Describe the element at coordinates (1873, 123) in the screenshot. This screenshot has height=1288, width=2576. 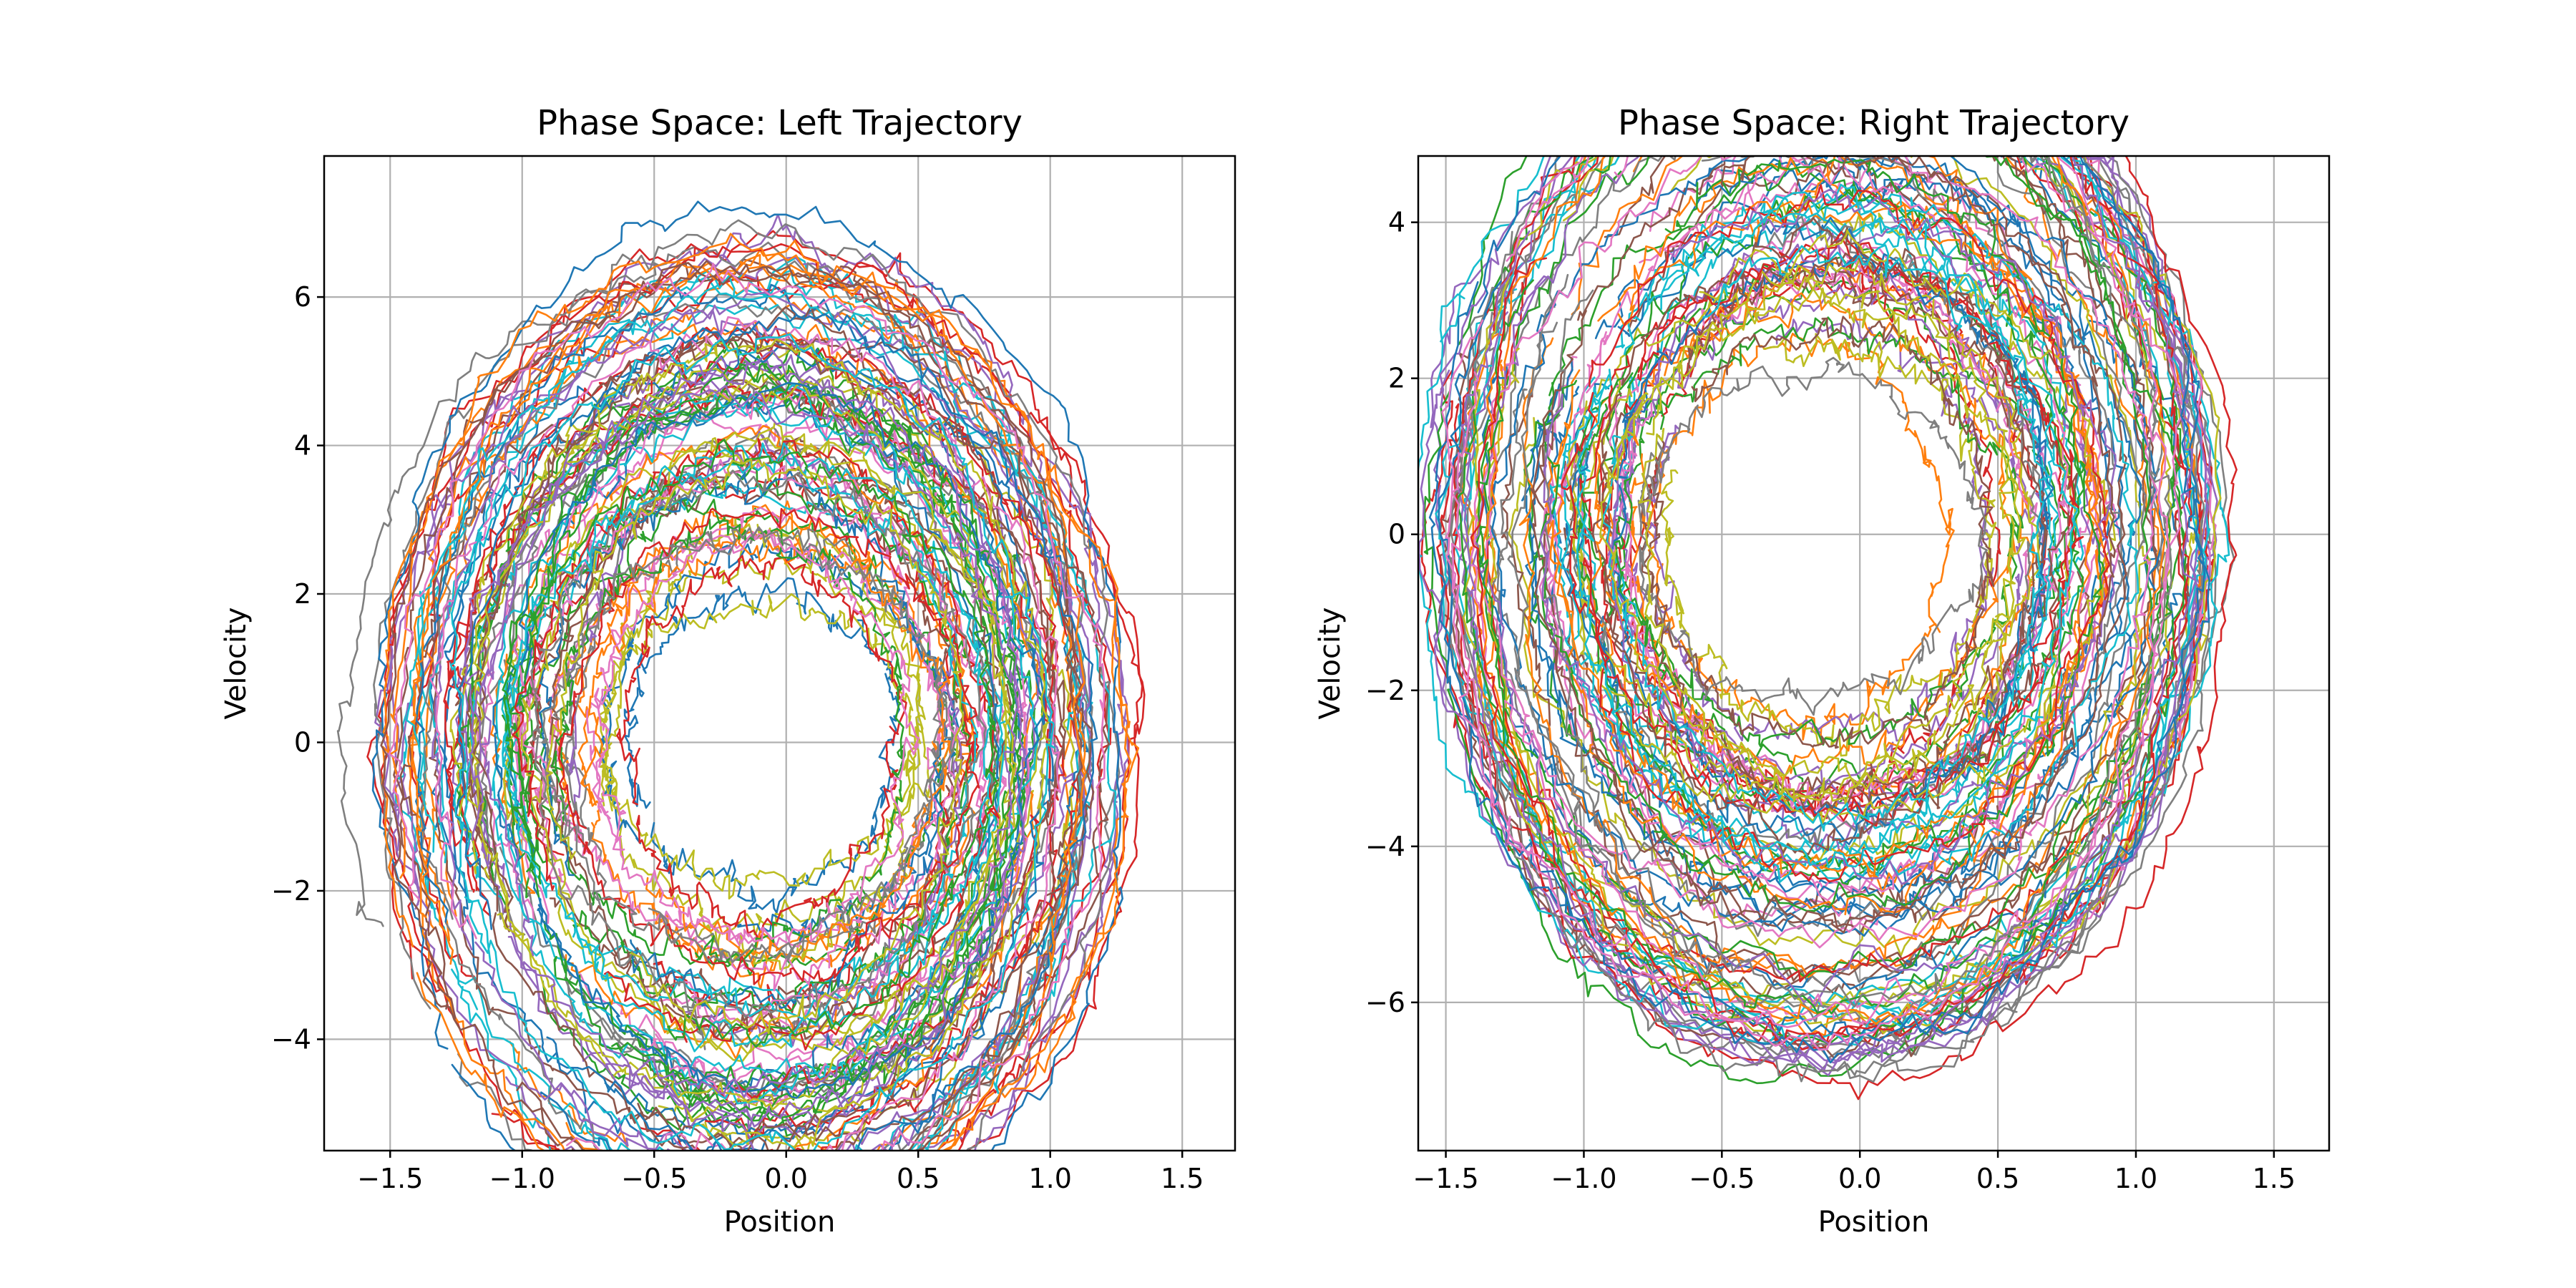
I see `right-chart-title: Phase Space: Right Trajectory` at that location.